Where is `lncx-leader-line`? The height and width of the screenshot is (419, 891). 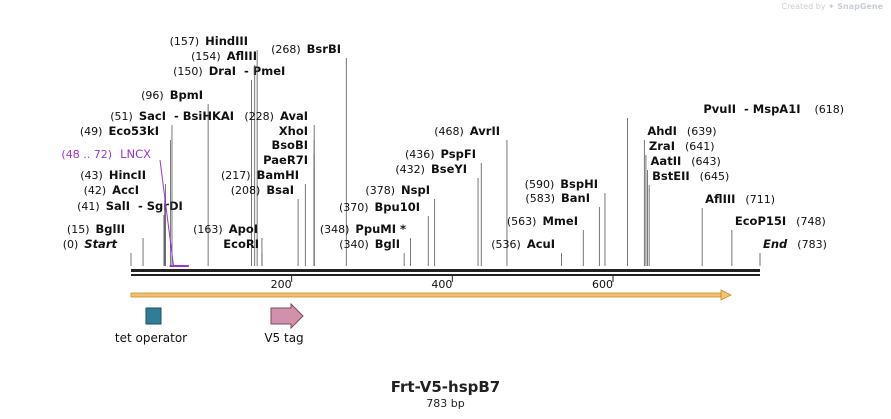
lncx-leader-line is located at coordinates (167, 213).